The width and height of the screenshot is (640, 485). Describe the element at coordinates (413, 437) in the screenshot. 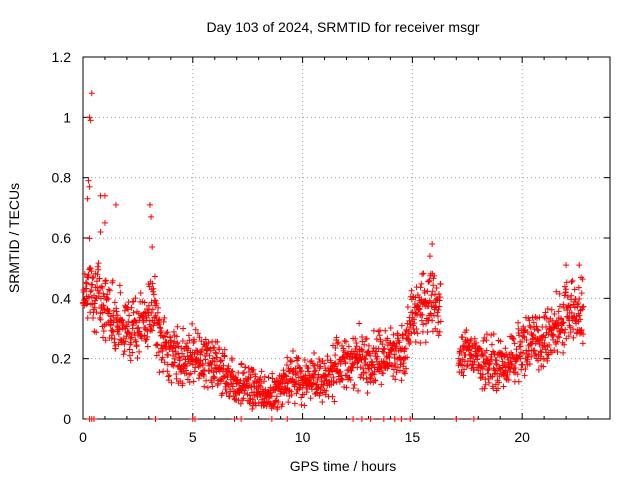

I see `x-tick-label: 15` at that location.